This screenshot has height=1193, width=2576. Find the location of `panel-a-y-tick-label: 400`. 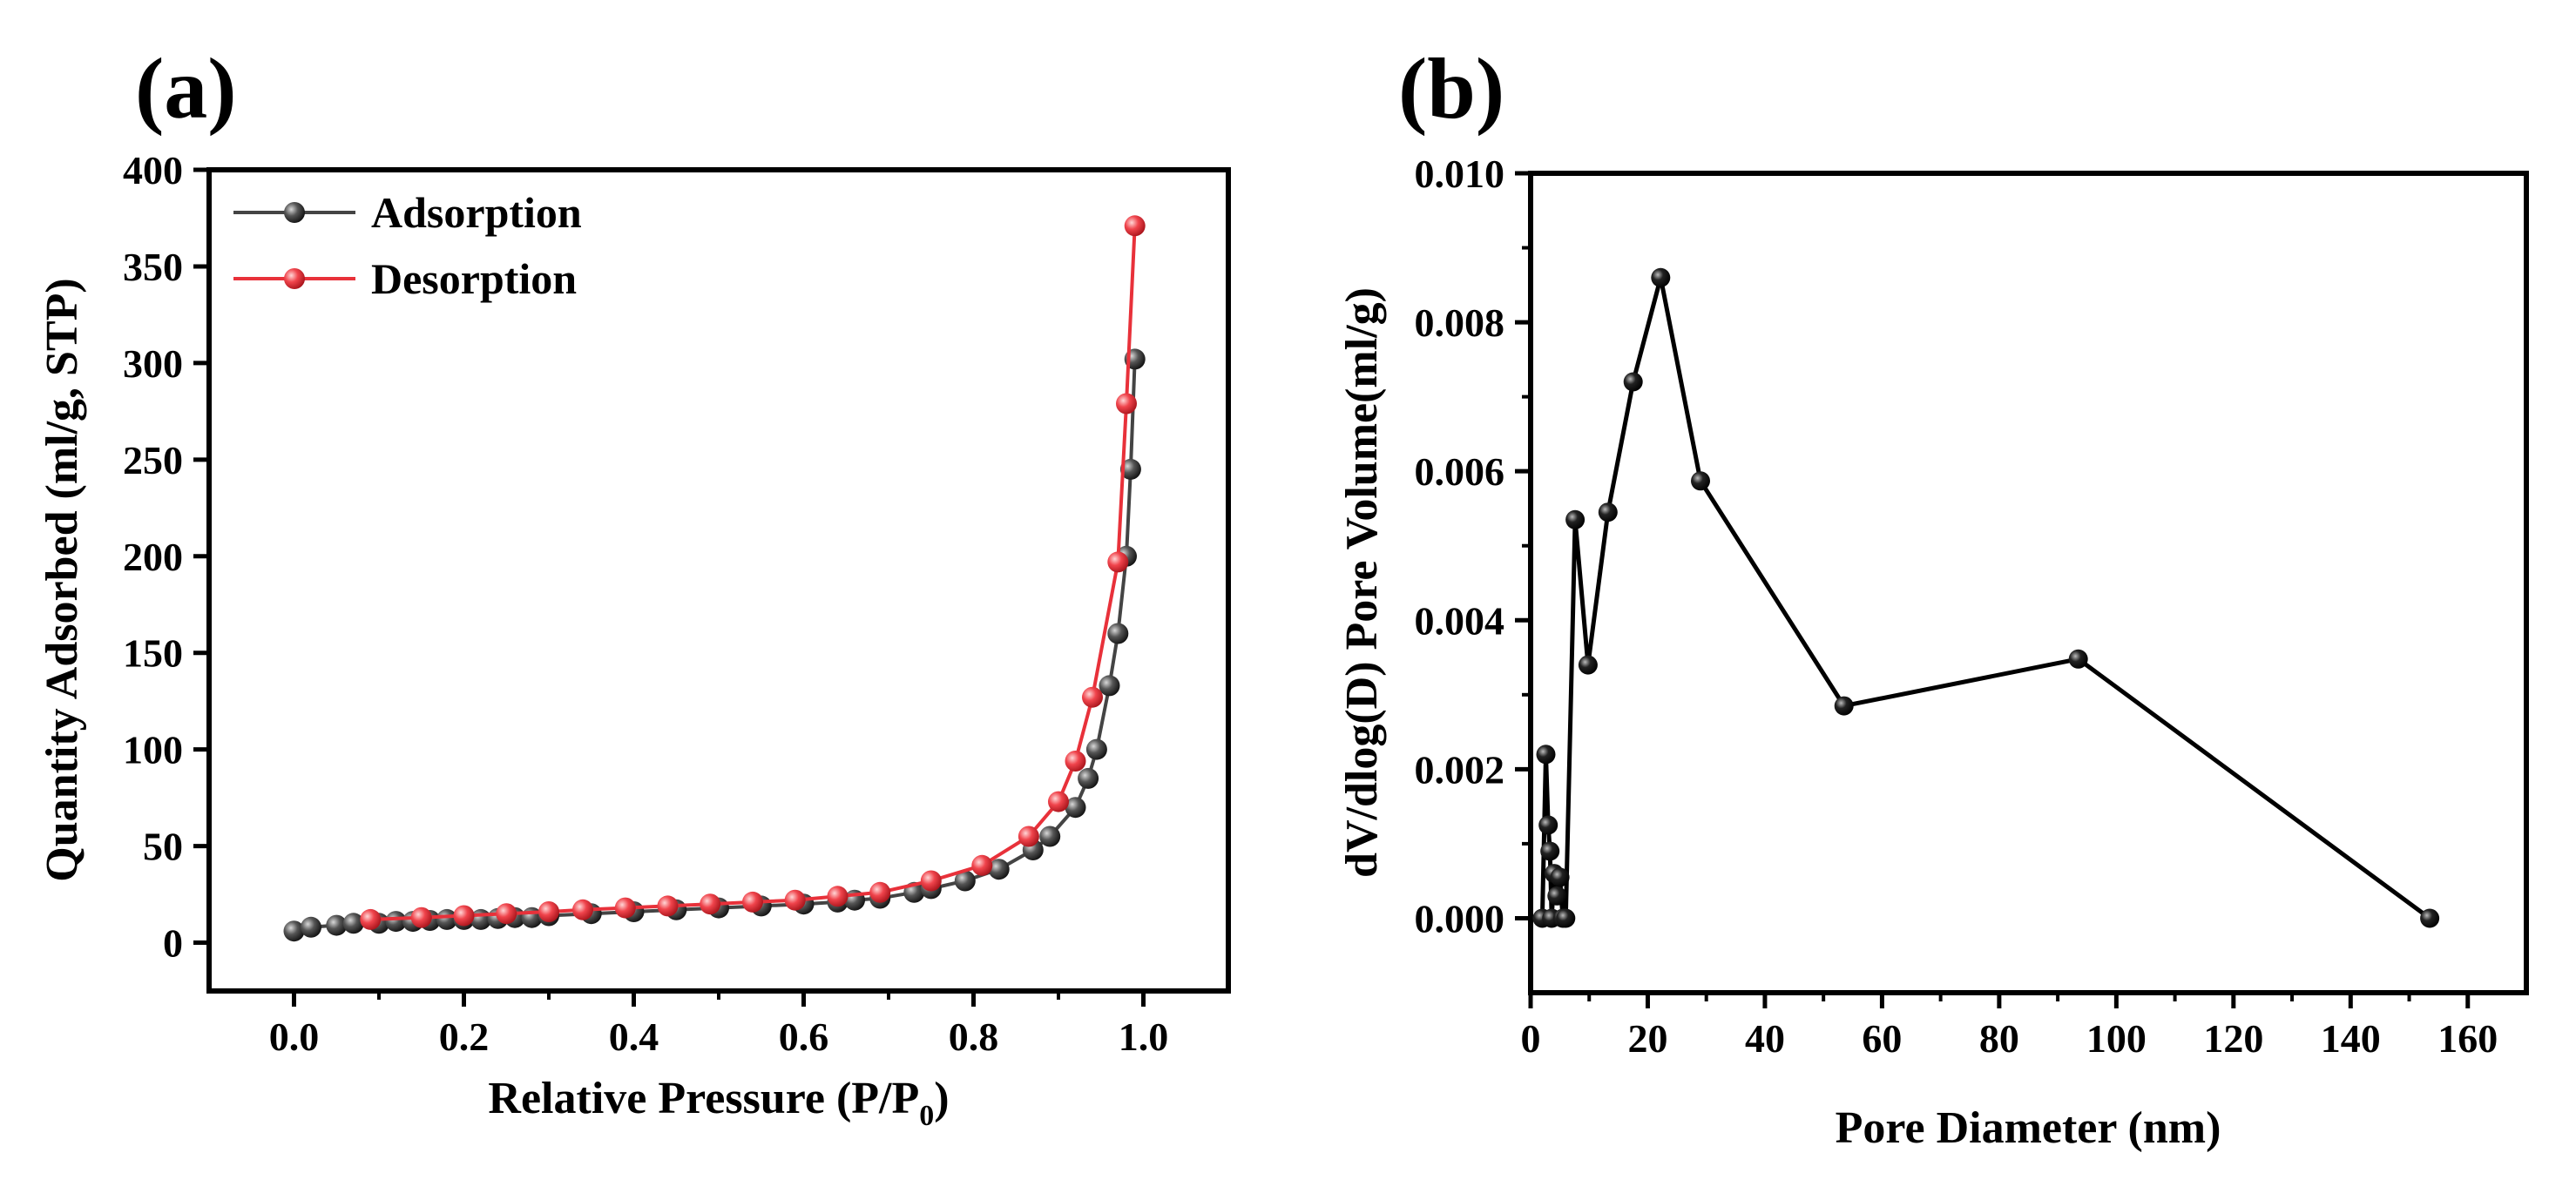

panel-a-y-tick-label: 400 is located at coordinates (153, 170).